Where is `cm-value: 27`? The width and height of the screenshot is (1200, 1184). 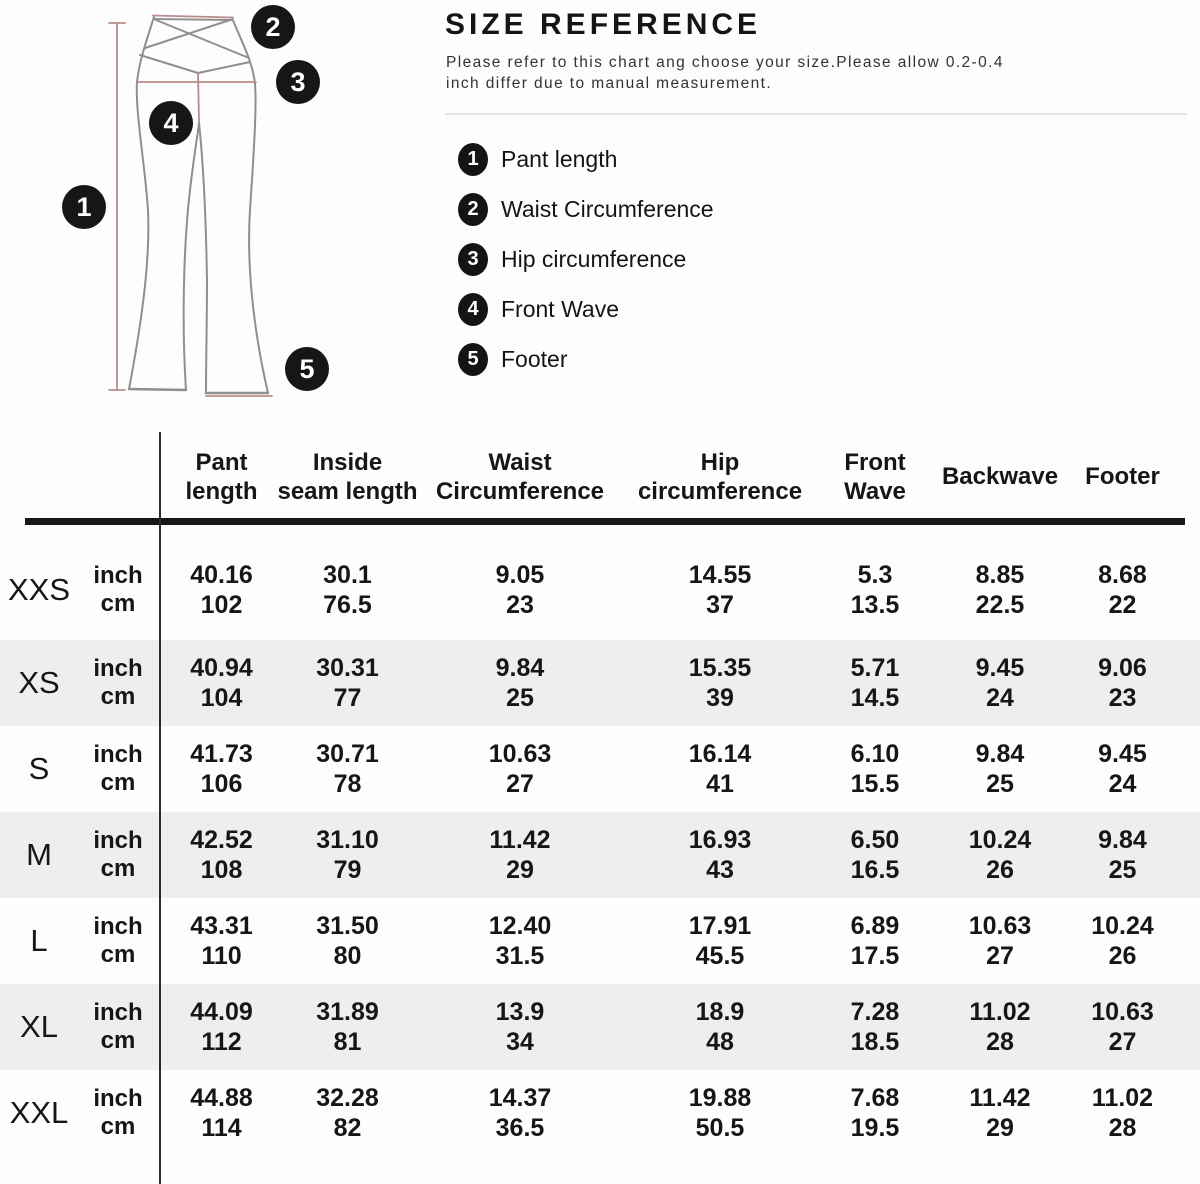
cm-value: 27 is located at coordinates (520, 784).